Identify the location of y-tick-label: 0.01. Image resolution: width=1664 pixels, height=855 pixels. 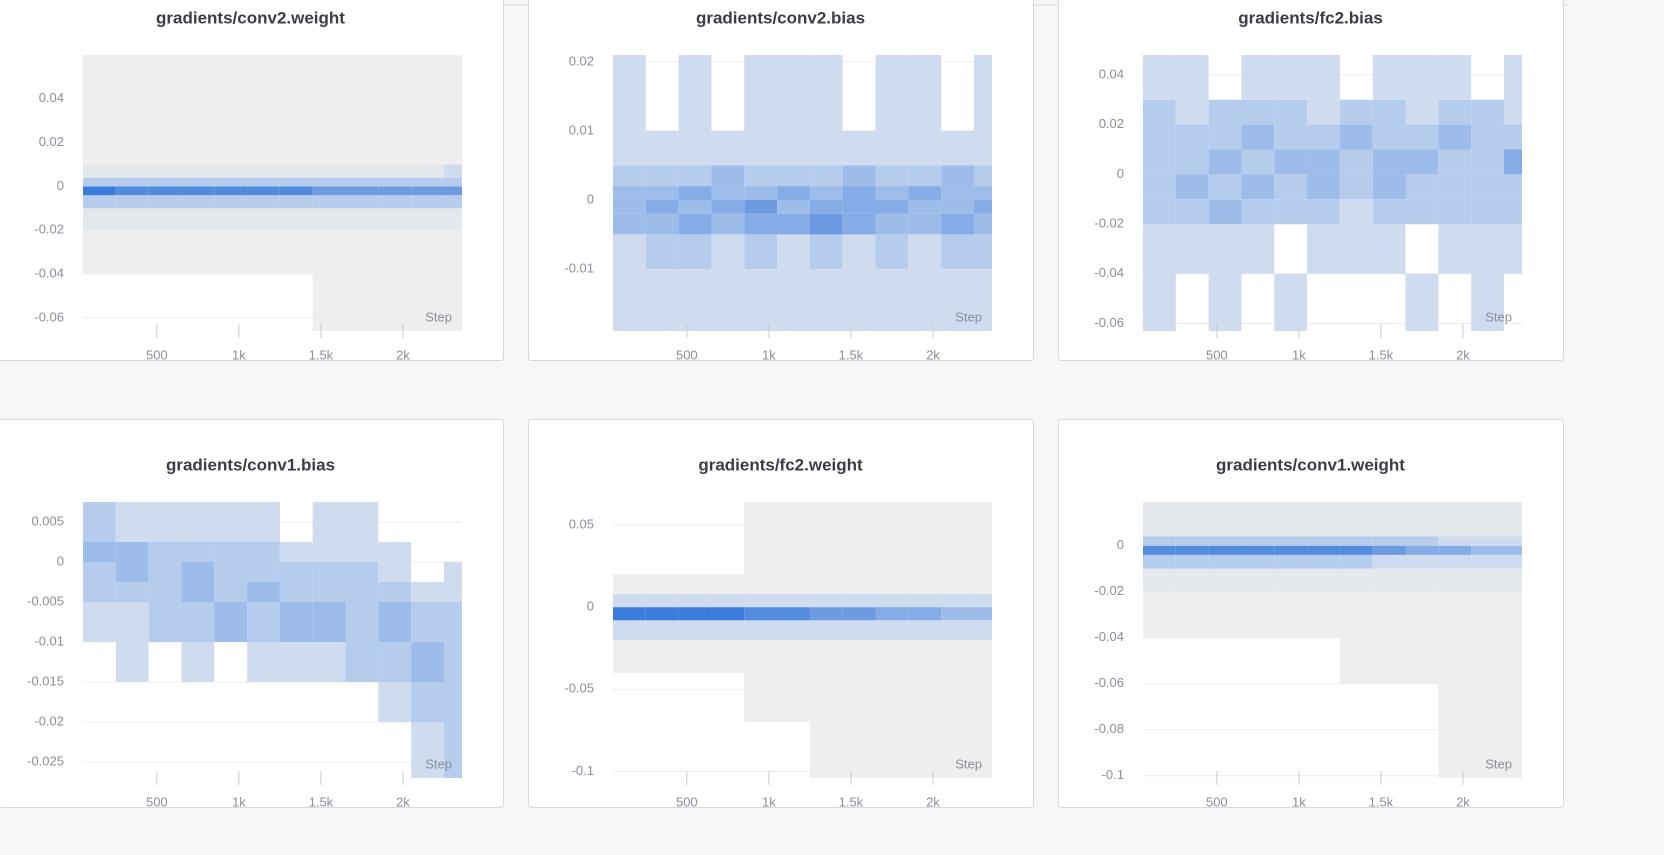
(581, 129).